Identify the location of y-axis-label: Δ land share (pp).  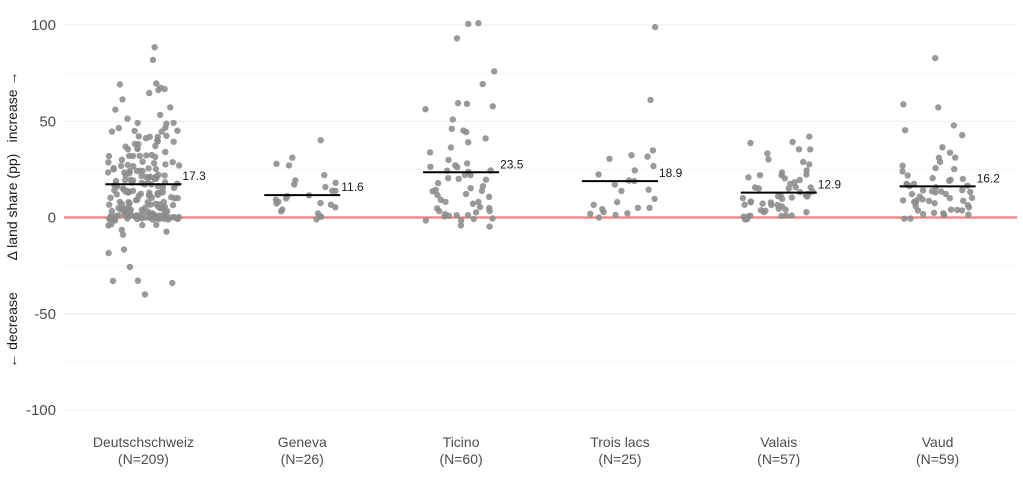
(12, 207).